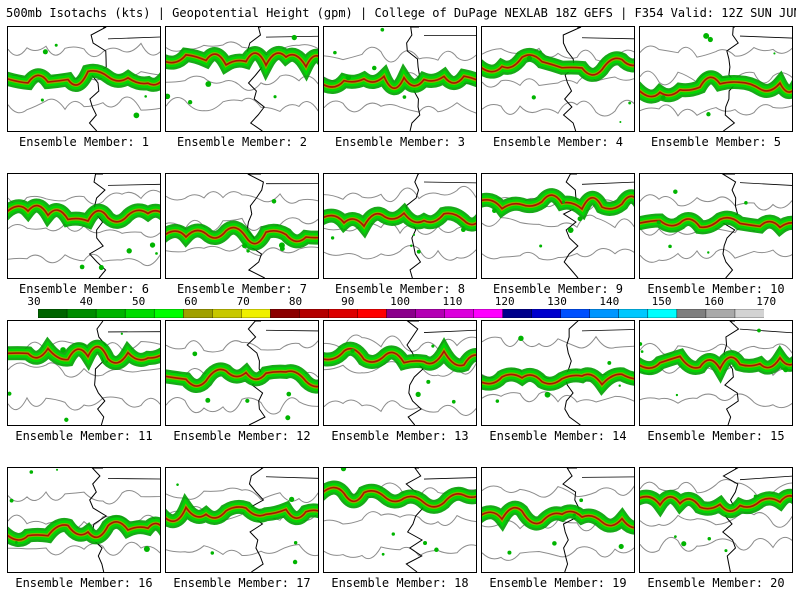 This screenshot has height=600, width=800. I want to click on panel-caption: Ensemble Member: 14, so click(558, 436).